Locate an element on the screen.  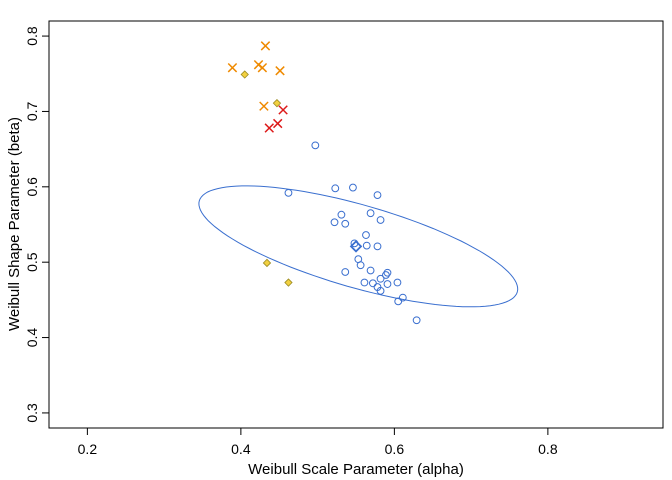
confidence-ellipse is located at coordinates (358, 246).